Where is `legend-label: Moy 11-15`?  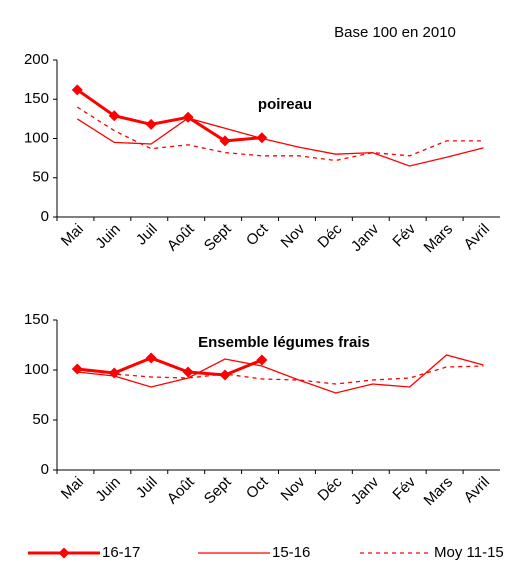
legend-label: Moy 11-15 is located at coordinates (469, 552).